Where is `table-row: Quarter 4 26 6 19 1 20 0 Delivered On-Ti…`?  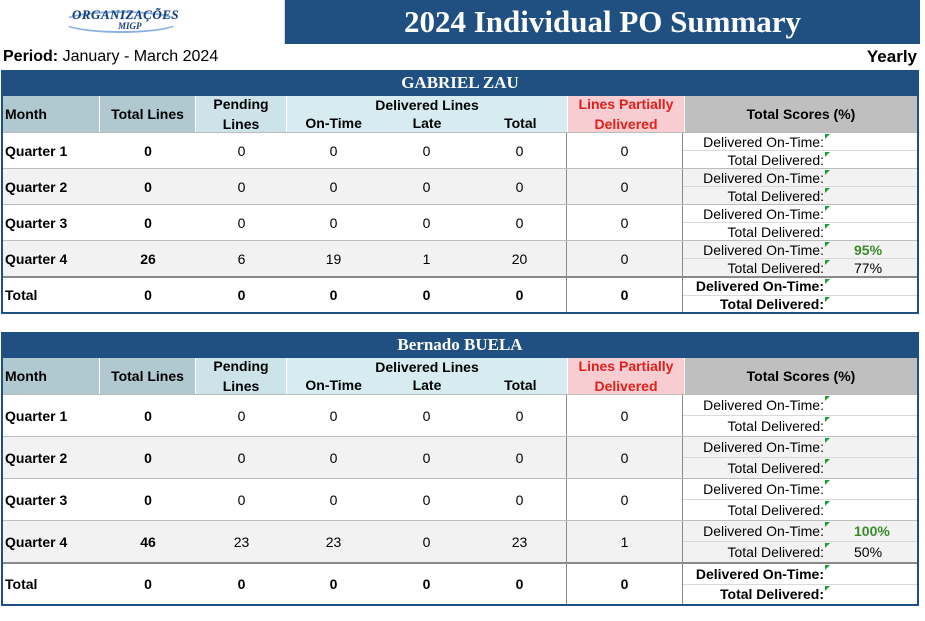 table-row: Quarter 4 26 6 19 1 20 0 Delivered On-Ti… is located at coordinates (460, 258).